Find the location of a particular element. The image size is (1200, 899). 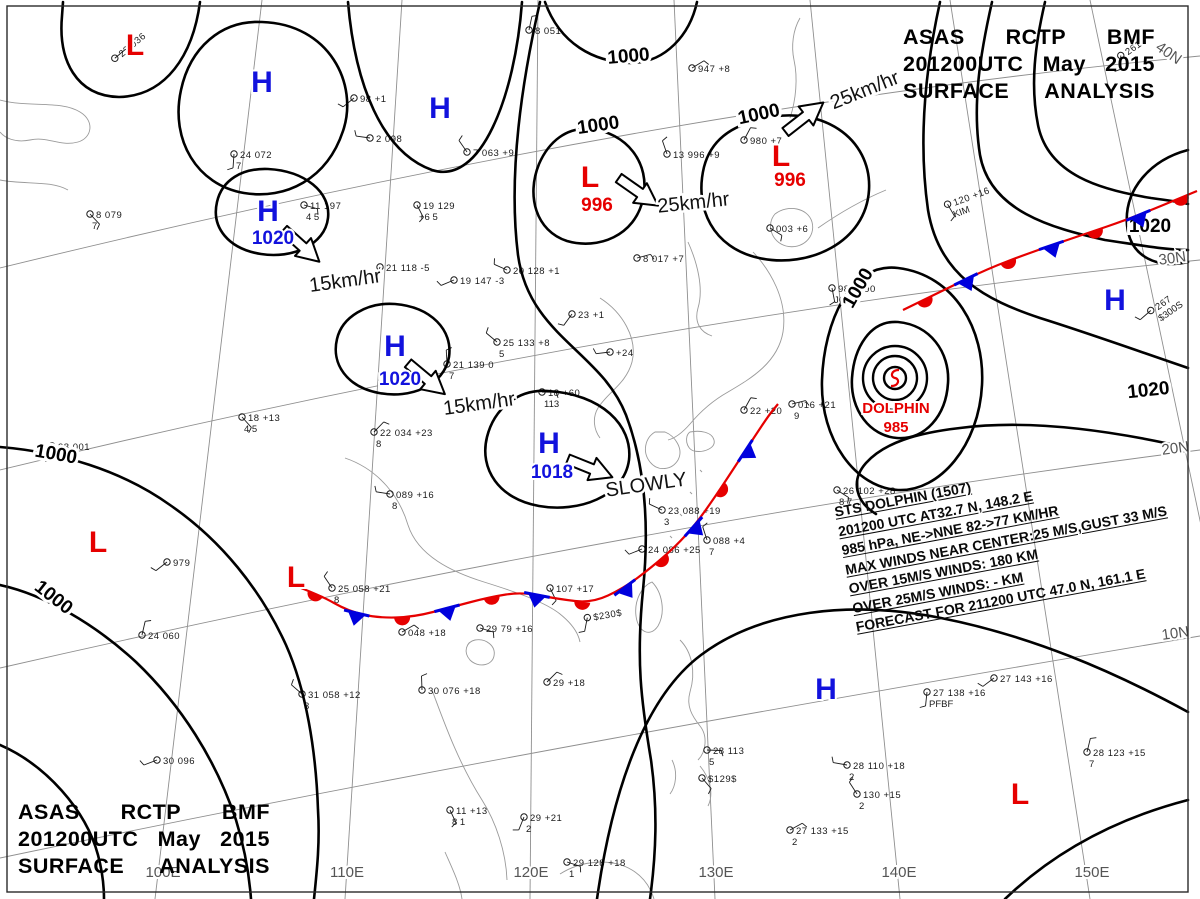

station-plot: 28 110 +182 is located at coordinates (868, 769).